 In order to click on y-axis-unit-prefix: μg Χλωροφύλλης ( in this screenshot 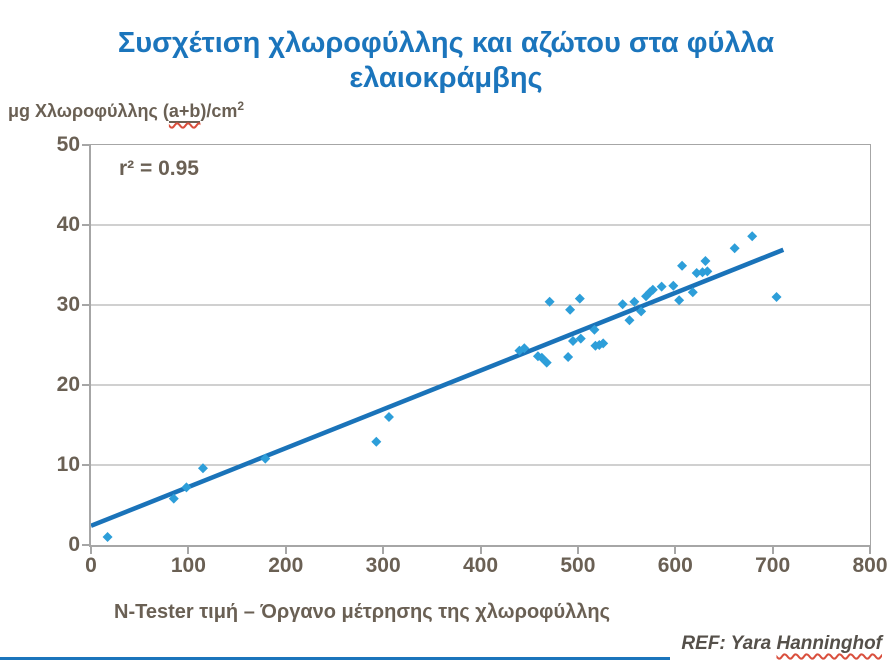, I will do `click(88, 111)`.